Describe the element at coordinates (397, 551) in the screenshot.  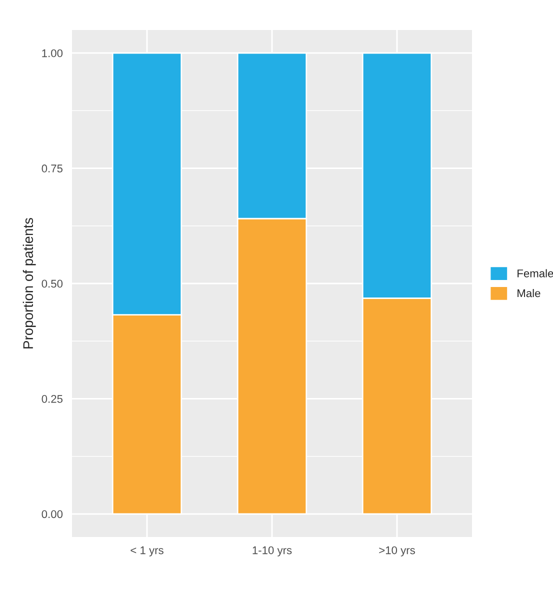
I see `x-tick-label: >10 yrs` at that location.